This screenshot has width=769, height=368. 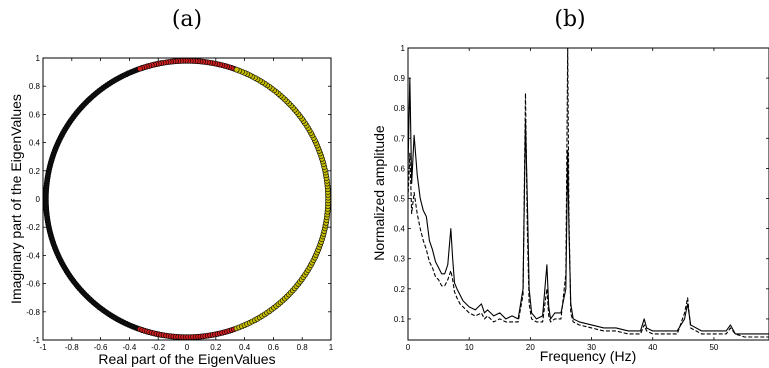 I want to click on panel-b-ytick-label: 0.6, so click(x=400, y=168).